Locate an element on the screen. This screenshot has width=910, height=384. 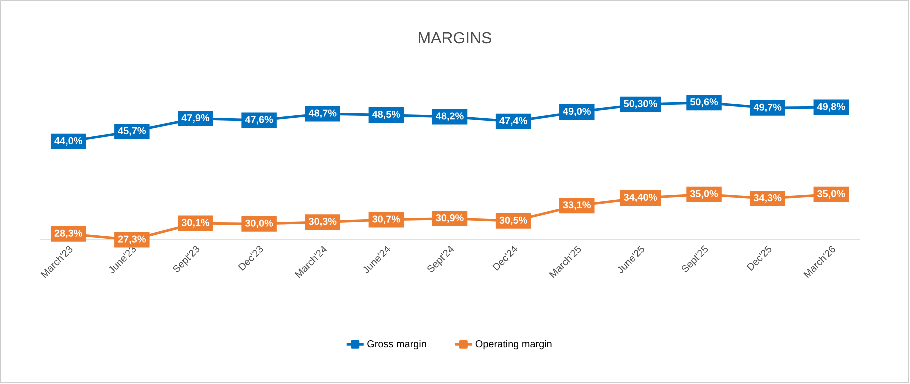
chart-title: MARGINS is located at coordinates (455, 38).